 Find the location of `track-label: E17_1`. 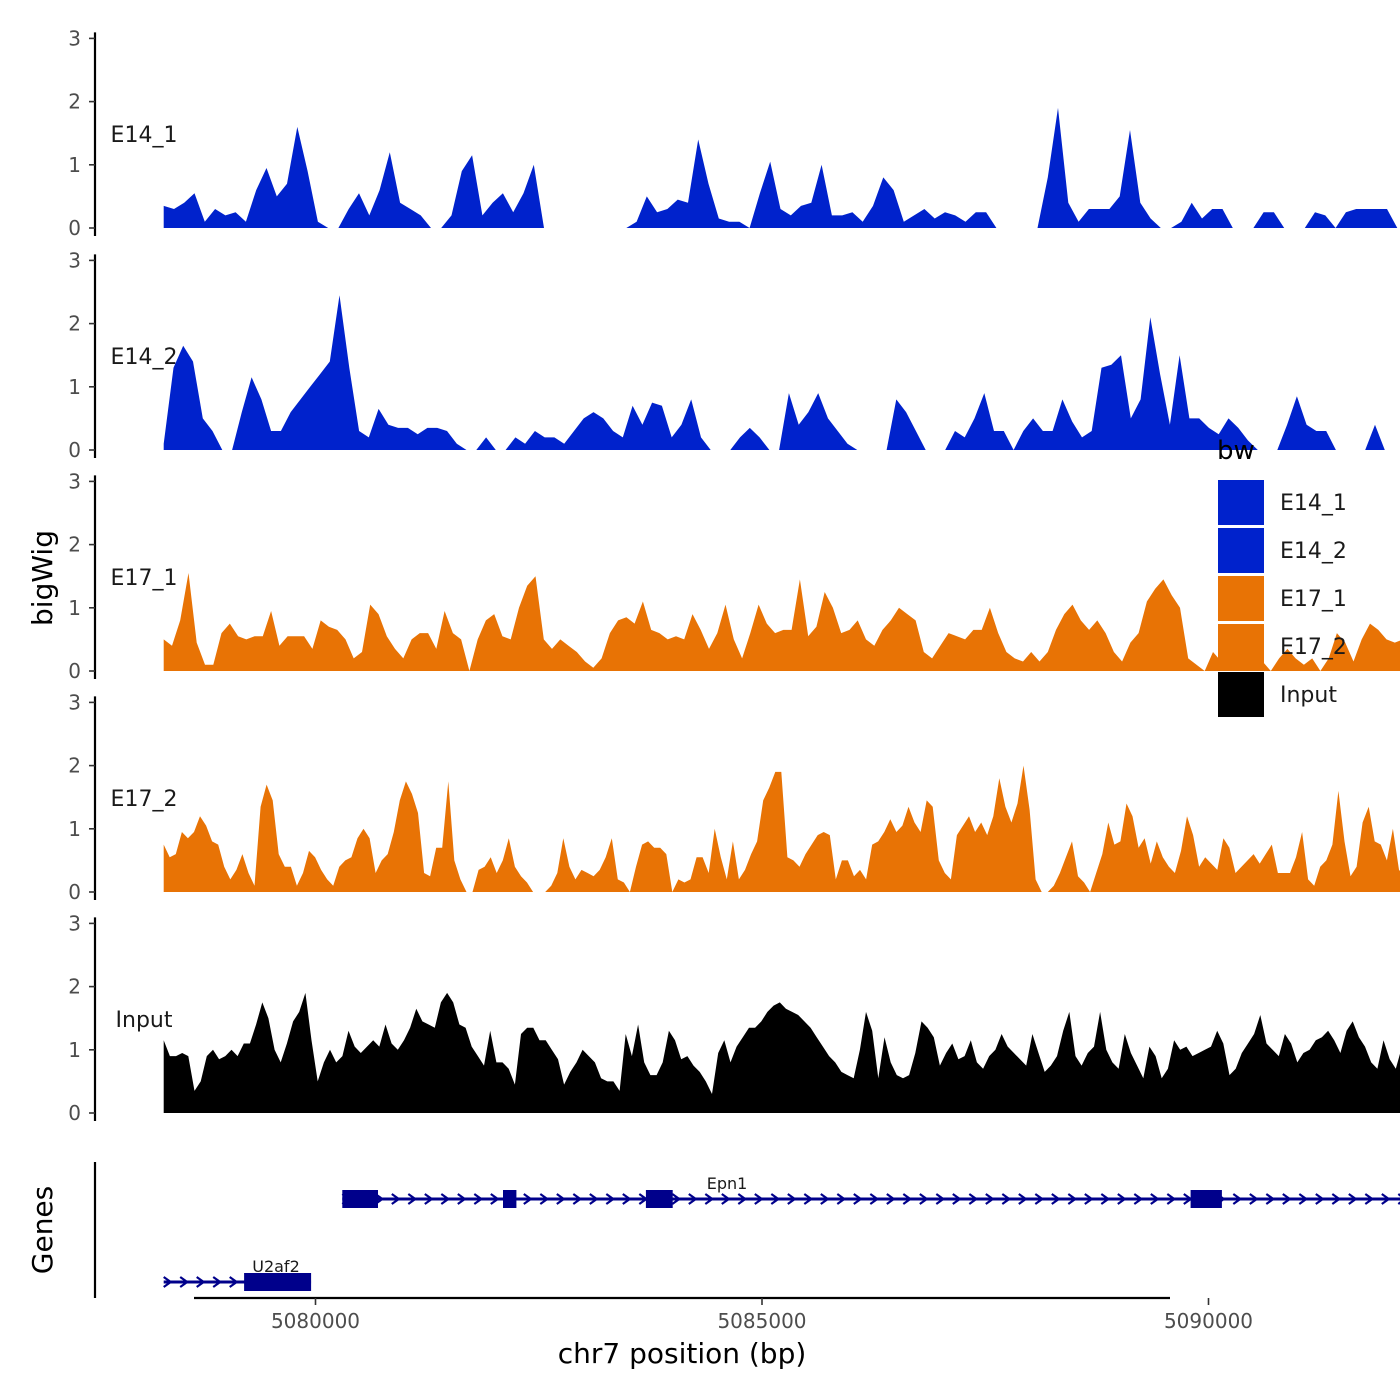

track-label: E17_1 is located at coordinates (144, 578).